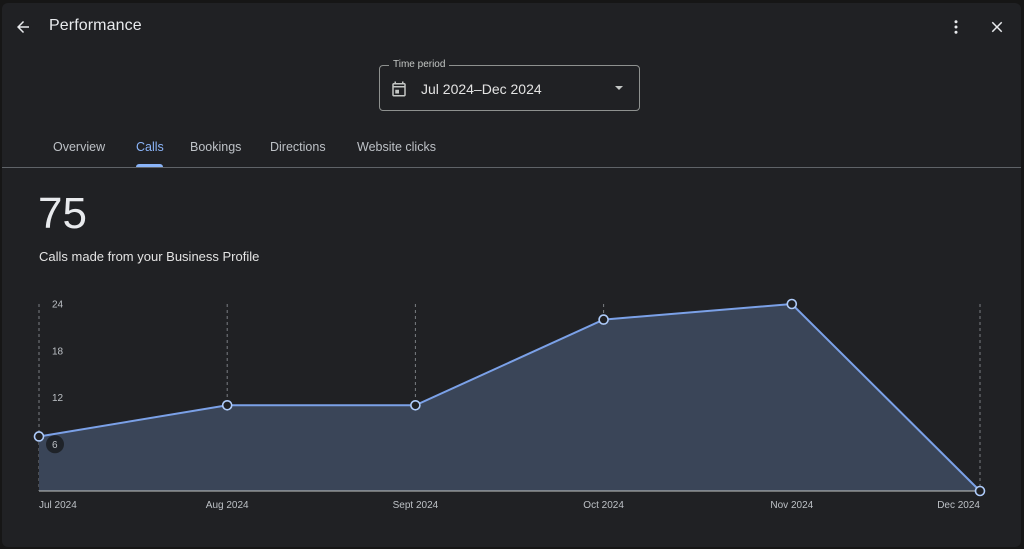 The width and height of the screenshot is (1024, 549). What do you see at coordinates (791, 505) in the screenshot?
I see `x-tick-label-4: Nov 2024` at bounding box center [791, 505].